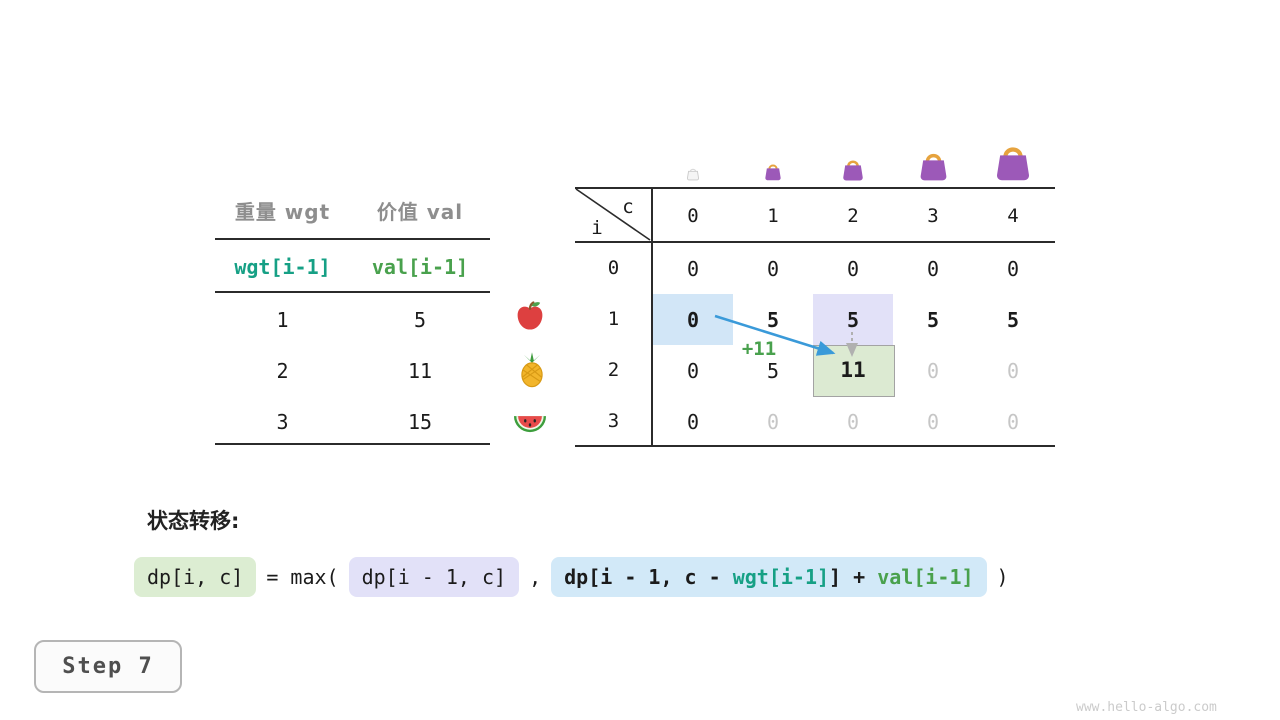  I want to click on dp-row-label-1: 1, so click(613, 319).